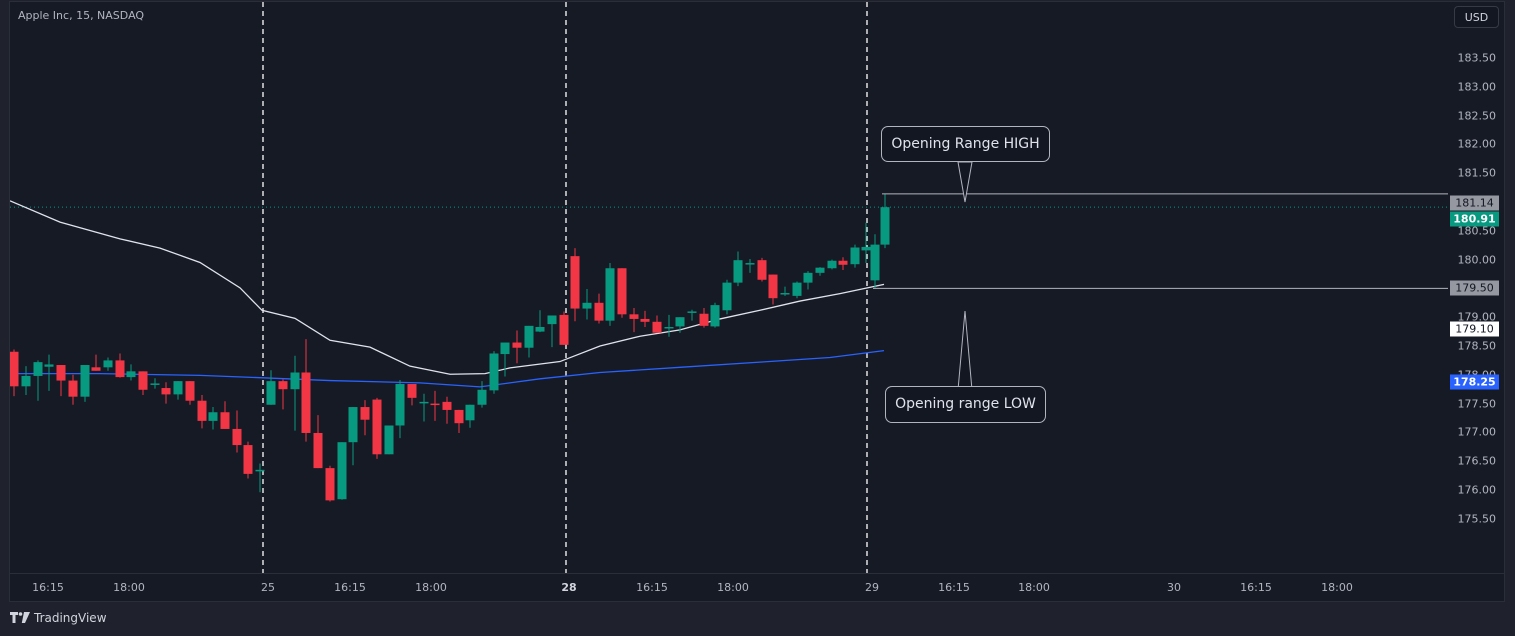 This screenshot has height=636, width=1515. I want to click on time-tick: 28, so click(569, 587).